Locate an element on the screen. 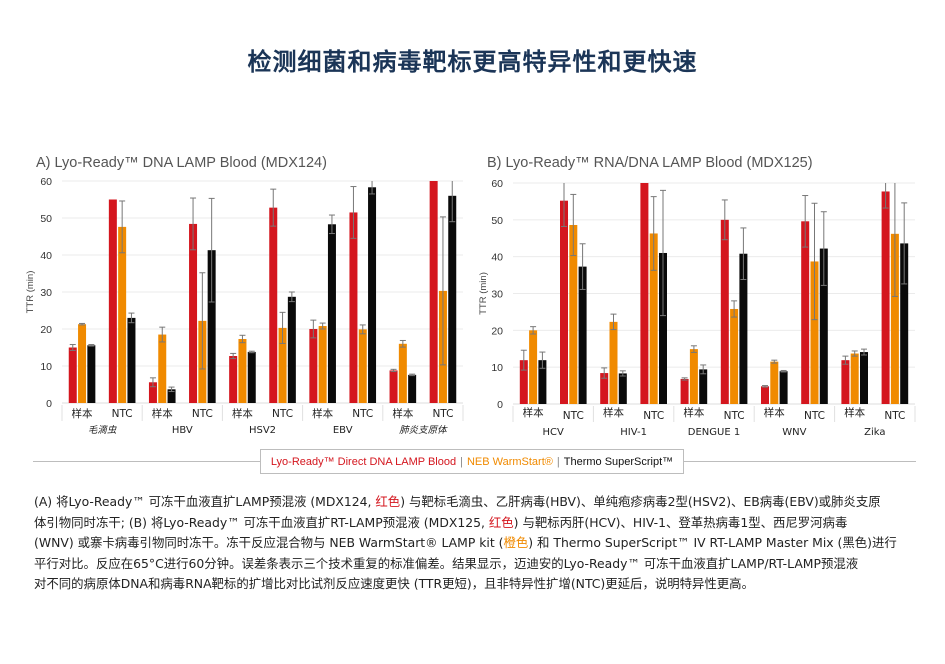  y-tick-label: 50 is located at coordinates (46, 219).